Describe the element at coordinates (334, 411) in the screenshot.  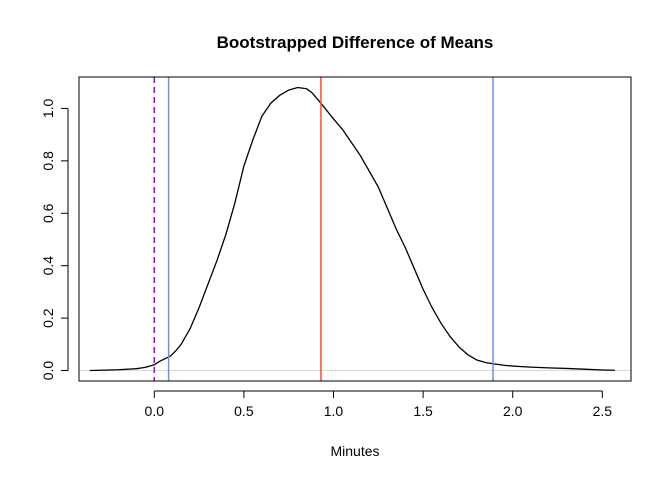
I see `x-tick-label-2: 1.0` at that location.